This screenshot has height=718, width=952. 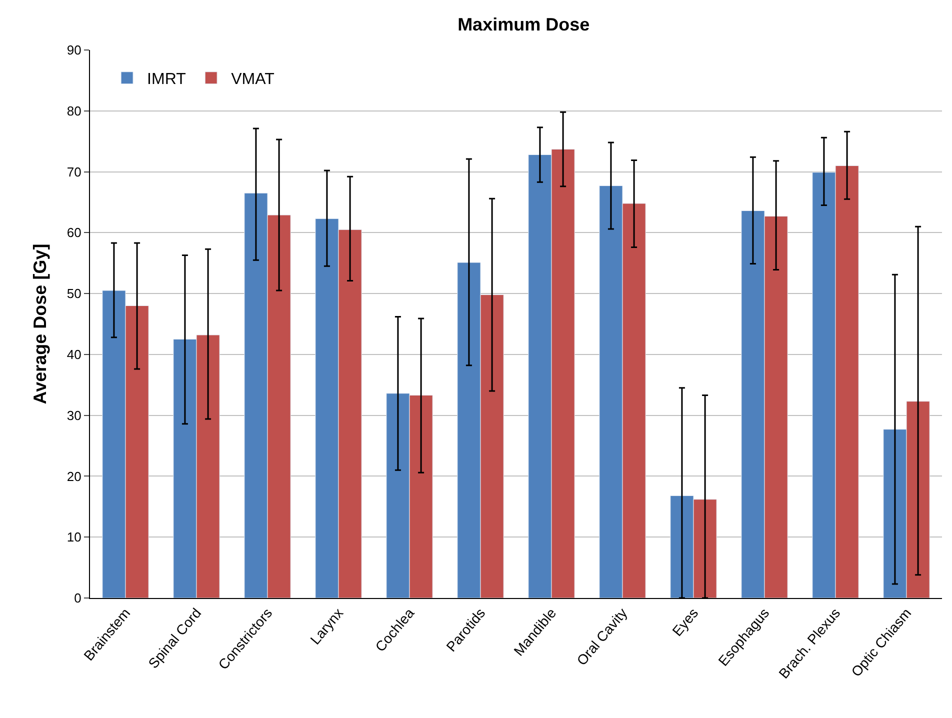 I want to click on chart-title: Maximum Dose, so click(x=524, y=24).